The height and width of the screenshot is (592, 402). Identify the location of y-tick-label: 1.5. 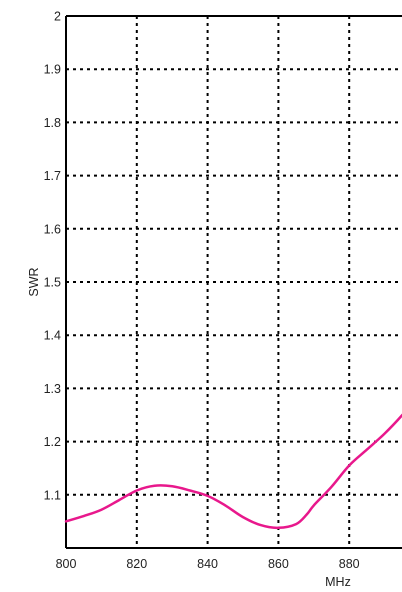
(52, 283).